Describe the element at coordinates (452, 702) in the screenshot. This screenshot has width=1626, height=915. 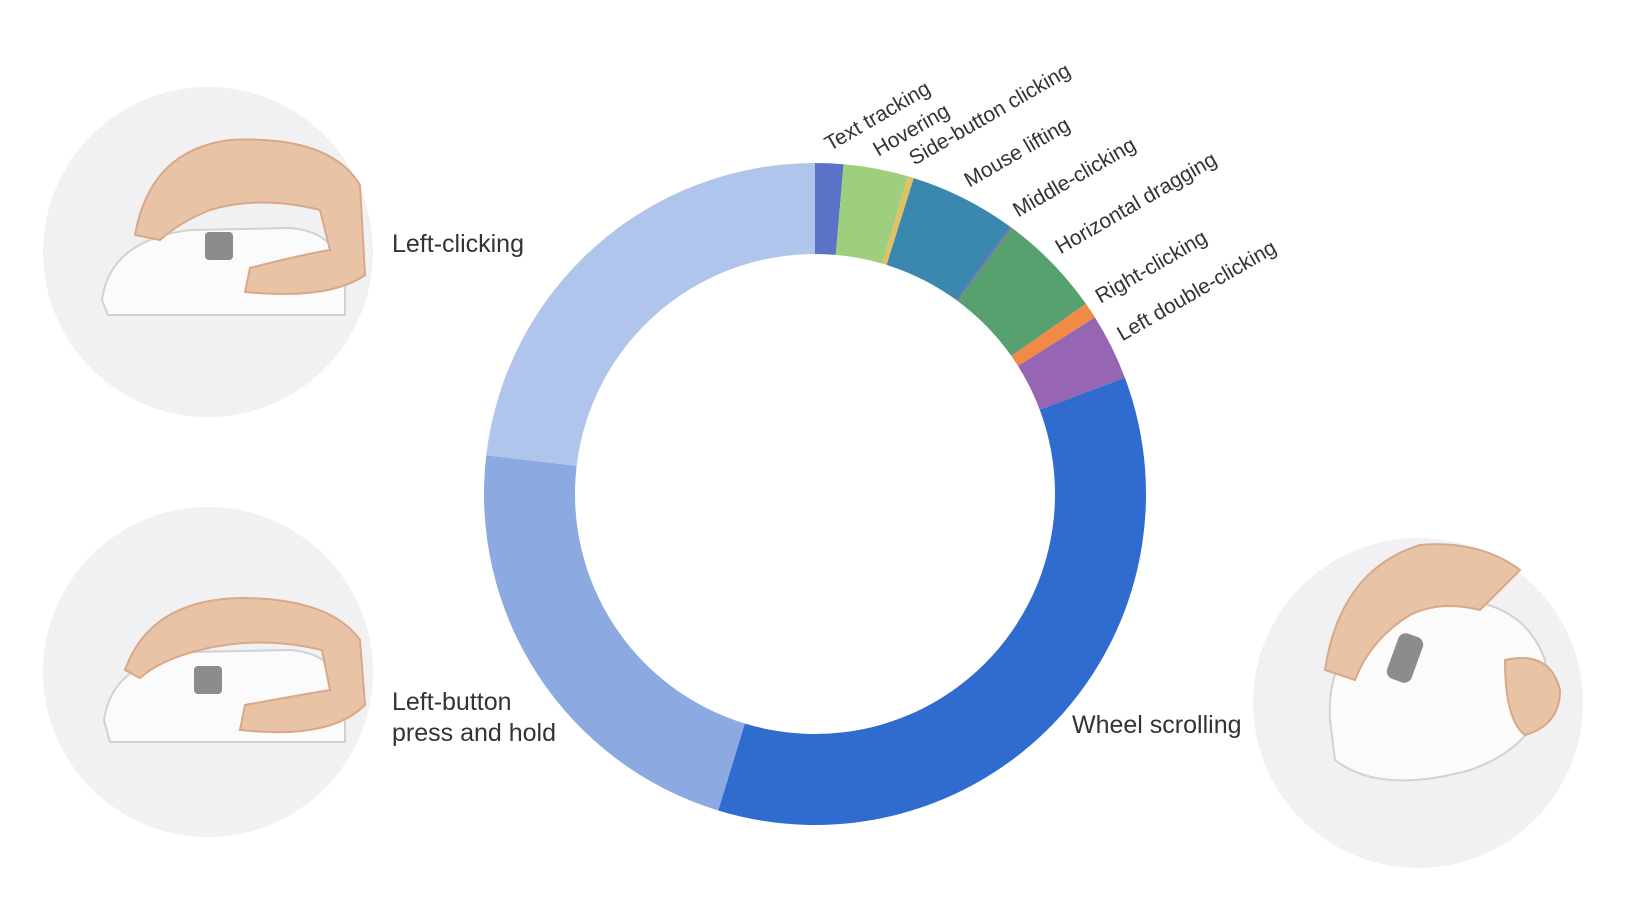
I see `label-left-button-line1: Left-button` at that location.